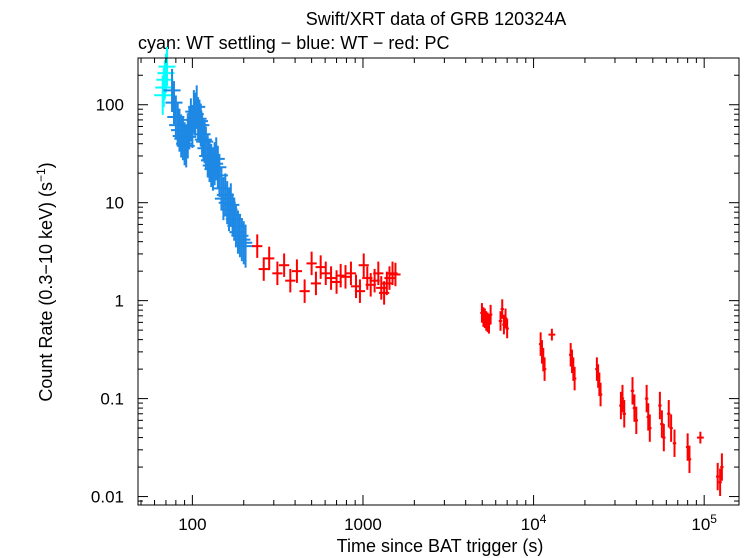 Image resolution: width=746 pixels, height=558 pixels. What do you see at coordinates (293, 43) in the screenshot?
I see `chart-subtitle: cyan: WT settling − blue: WT − red: PC` at bounding box center [293, 43].